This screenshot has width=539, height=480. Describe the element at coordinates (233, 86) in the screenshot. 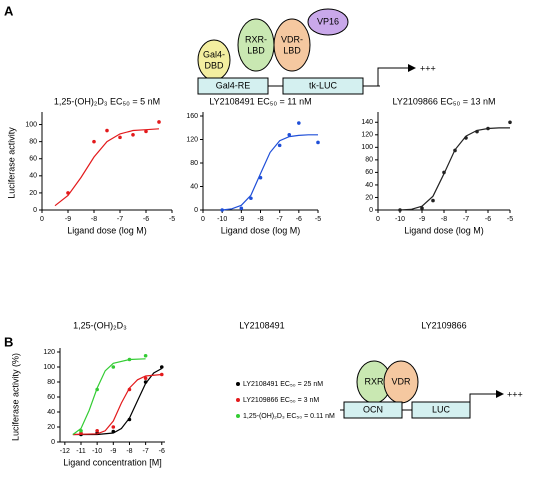

I see `element` at that location.